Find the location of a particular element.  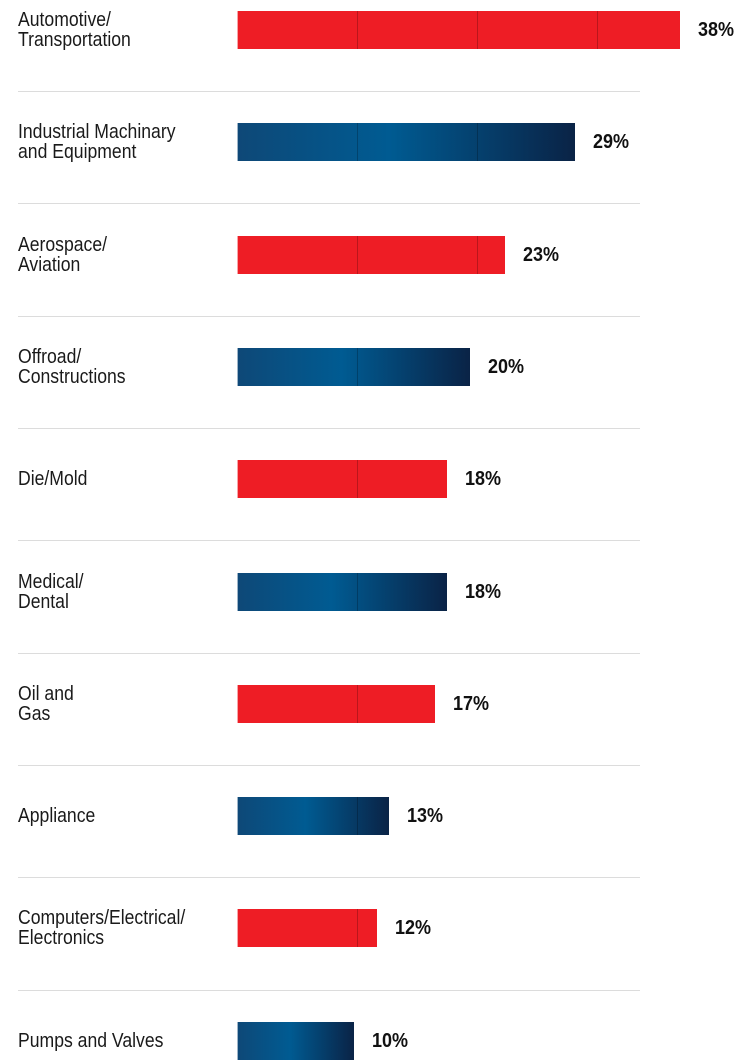

category-label: Oil and Gas is located at coordinates (112, 704).